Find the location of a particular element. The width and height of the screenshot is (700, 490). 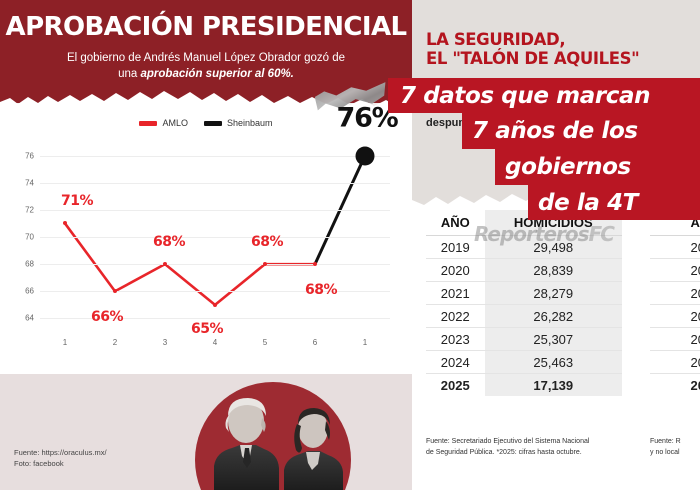

cell-ano-2: 2025 is located at coordinates (695, 385).